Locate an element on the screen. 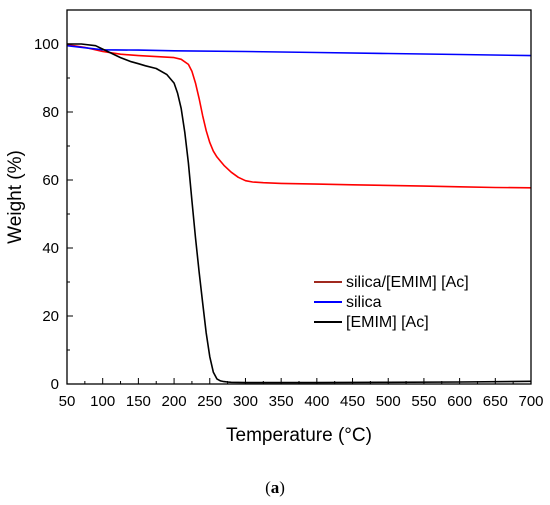 The height and width of the screenshot is (505, 550). y-tick-label: 60 is located at coordinates (50, 180).